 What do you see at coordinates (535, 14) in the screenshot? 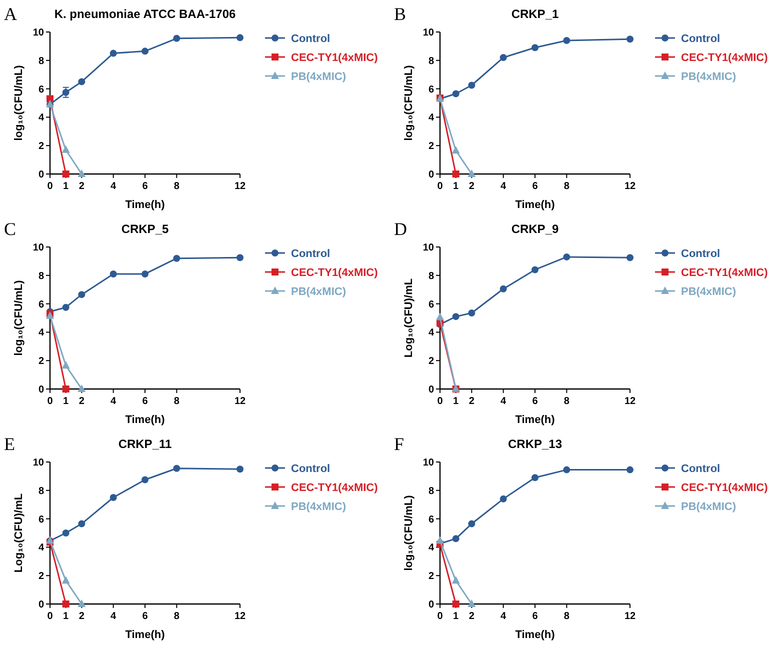
I see `chart-title: CRKP_1` at bounding box center [535, 14].